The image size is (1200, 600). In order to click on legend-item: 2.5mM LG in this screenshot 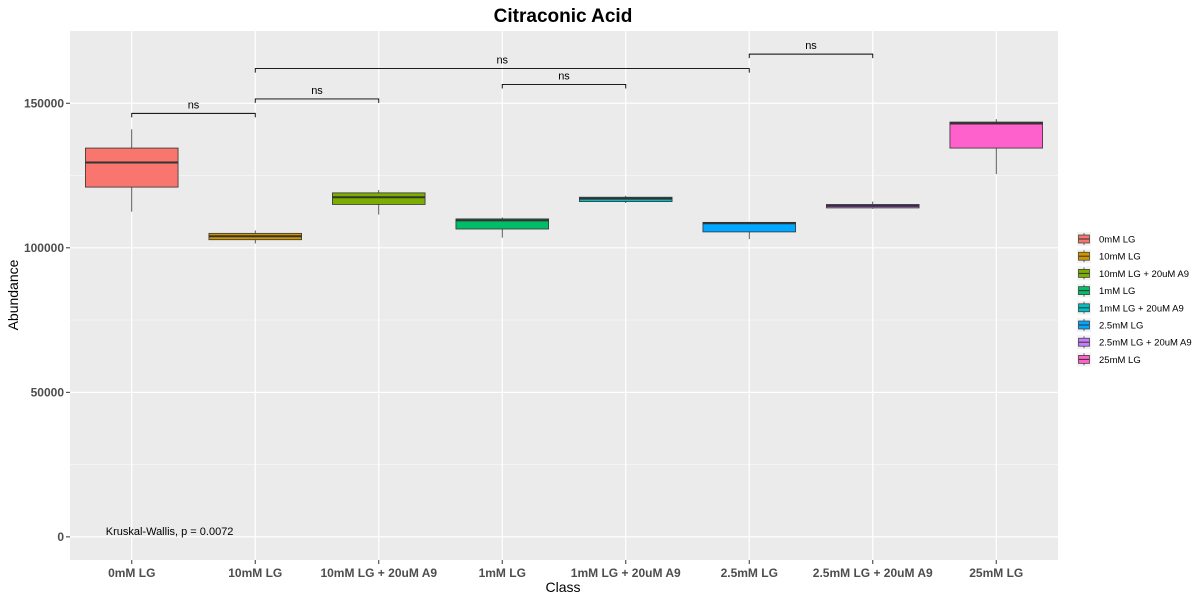, I will do `click(1110, 325)`.